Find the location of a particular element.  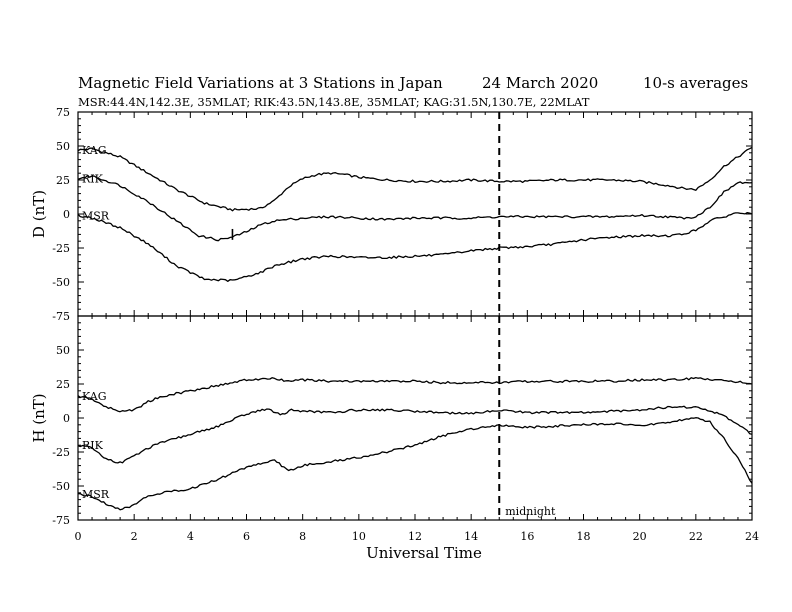

x-tick-label: 20 is located at coordinates (640, 536).